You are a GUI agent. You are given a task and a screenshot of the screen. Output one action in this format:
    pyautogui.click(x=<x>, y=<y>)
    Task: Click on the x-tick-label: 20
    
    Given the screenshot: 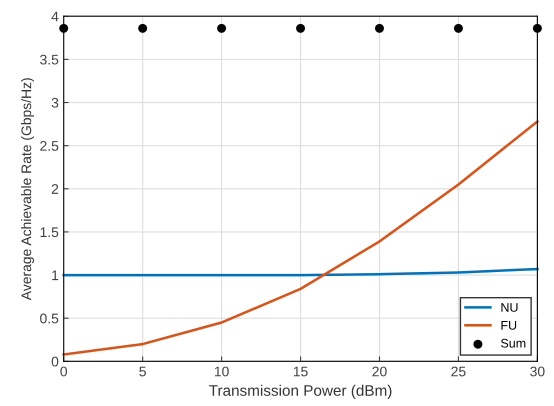 What is the action you would take?
    pyautogui.click(x=379, y=371)
    